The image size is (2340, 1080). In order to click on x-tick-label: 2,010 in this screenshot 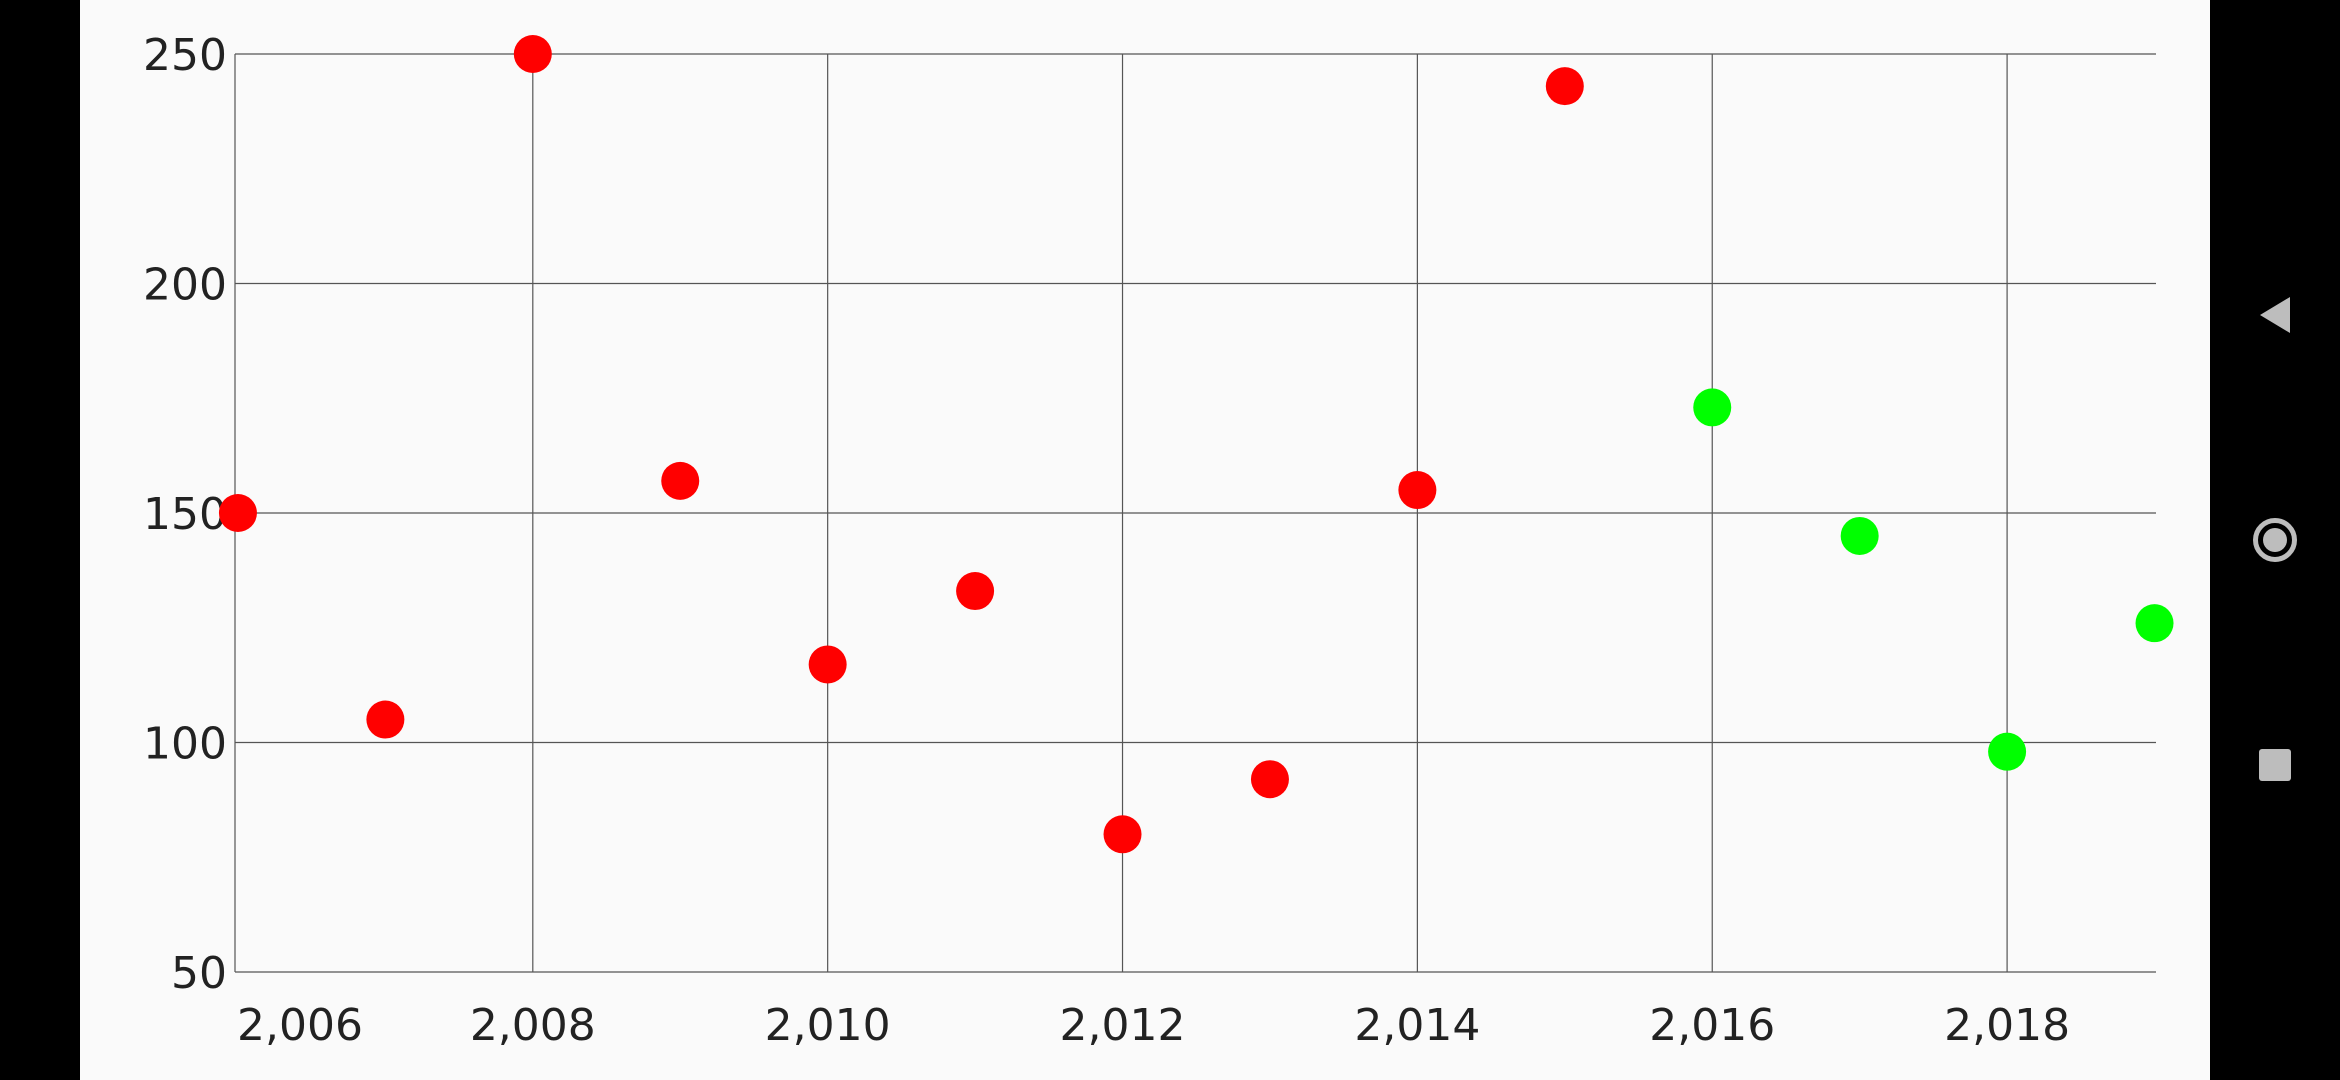, I will do `click(828, 1025)`.